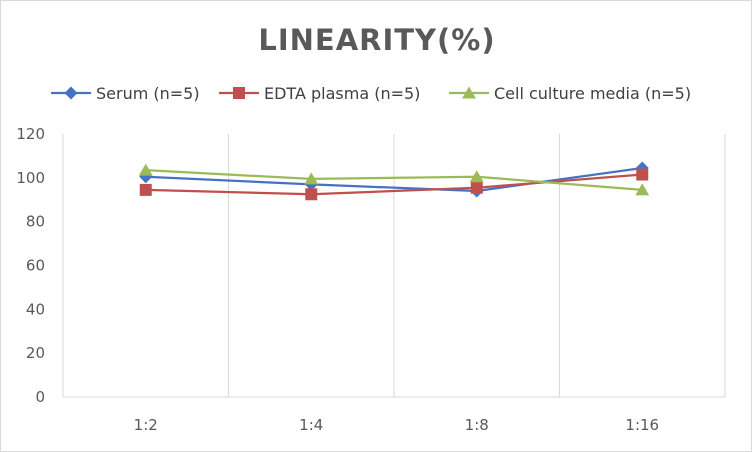  Describe the element at coordinates (376, 40) in the screenshot. I see `chart-title: LINEARITY(%)` at that location.